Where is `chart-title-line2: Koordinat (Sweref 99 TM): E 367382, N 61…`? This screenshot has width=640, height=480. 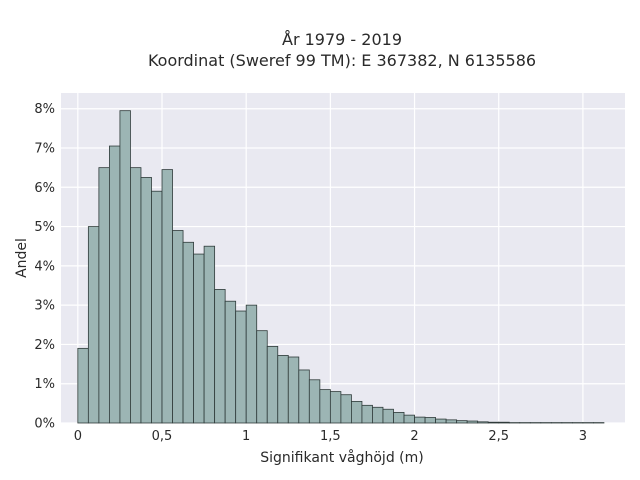 chart-title-line2: Koordinat (Sweref 99 TM): E 367382, N 61… is located at coordinates (342, 60).